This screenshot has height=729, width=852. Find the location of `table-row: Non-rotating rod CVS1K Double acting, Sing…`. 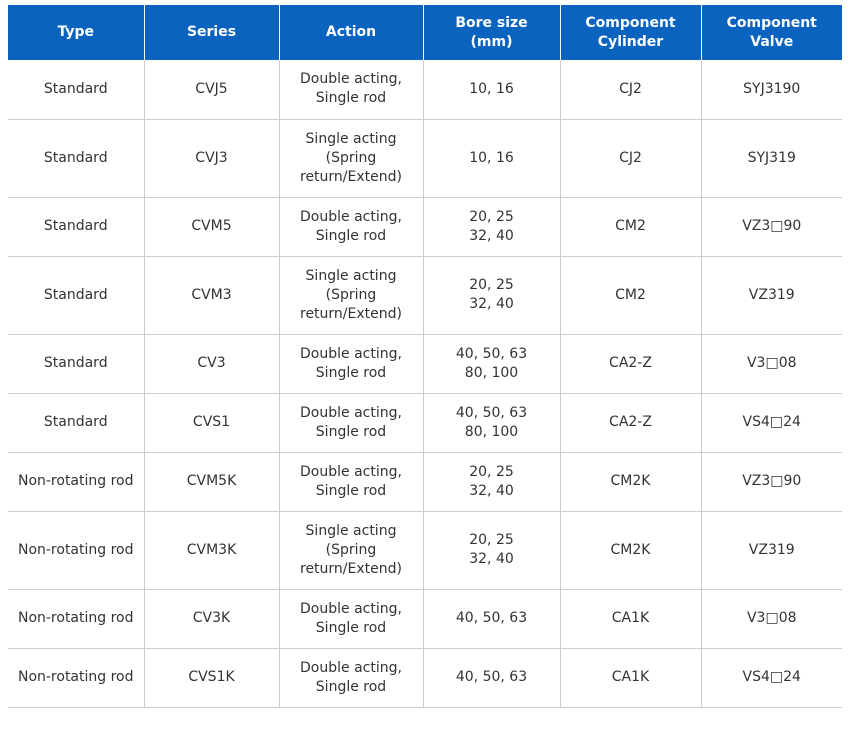

table-row: Non-rotating rod CVS1K Double acting, Sing… is located at coordinates (425, 678).